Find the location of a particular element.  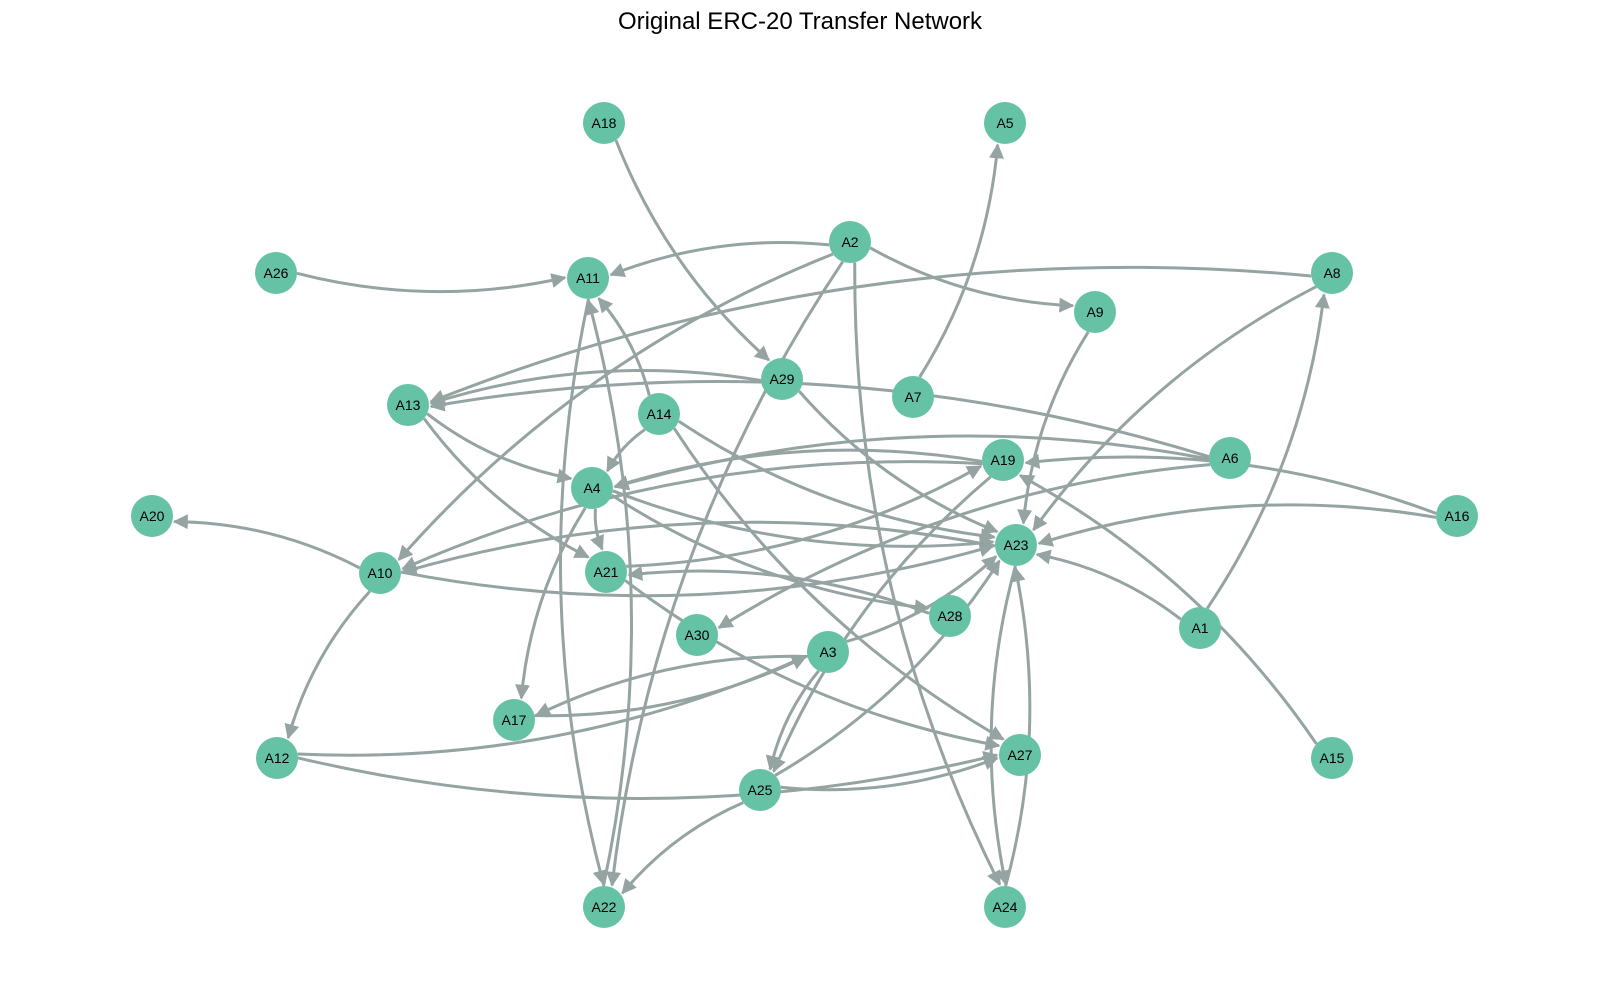

node-a9: A9 is located at coordinates (1095, 312).